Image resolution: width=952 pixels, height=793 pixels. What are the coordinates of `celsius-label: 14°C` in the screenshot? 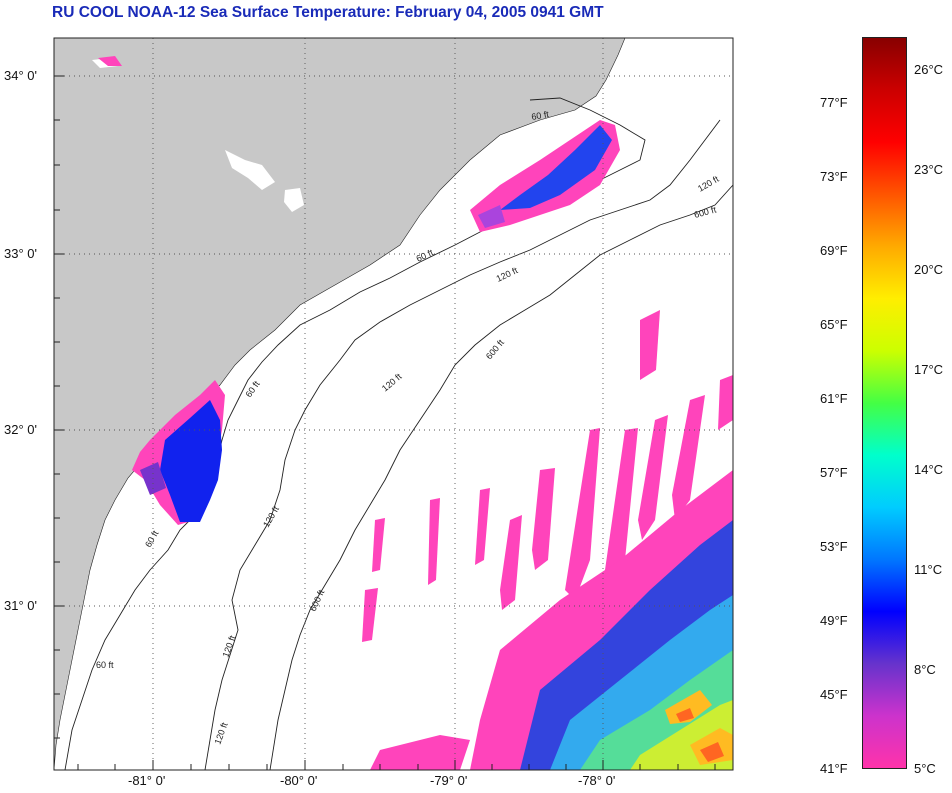 It's located at (929, 469).